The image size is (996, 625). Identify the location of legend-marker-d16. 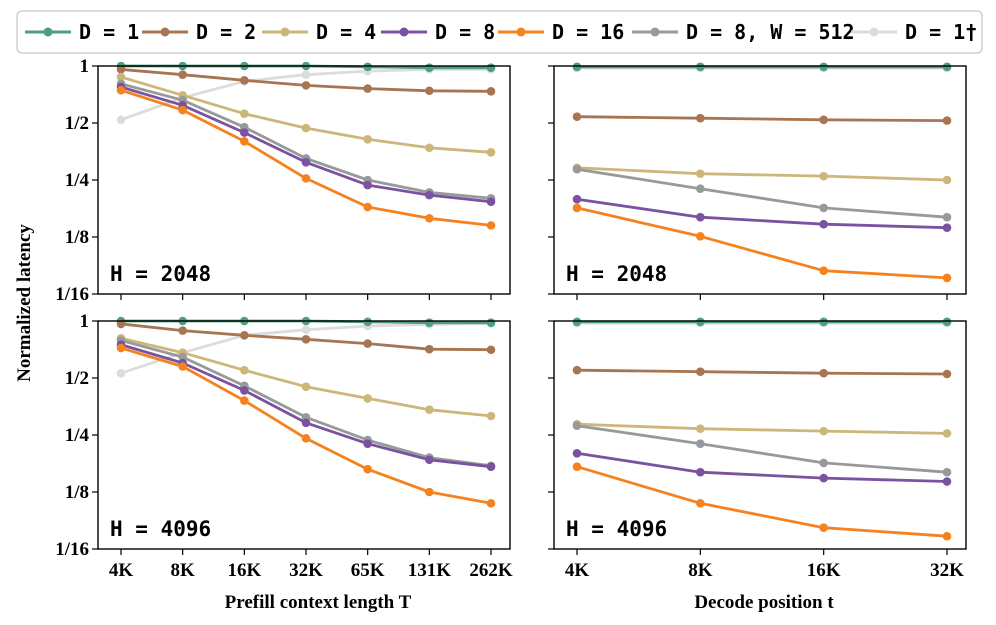
(521, 32).